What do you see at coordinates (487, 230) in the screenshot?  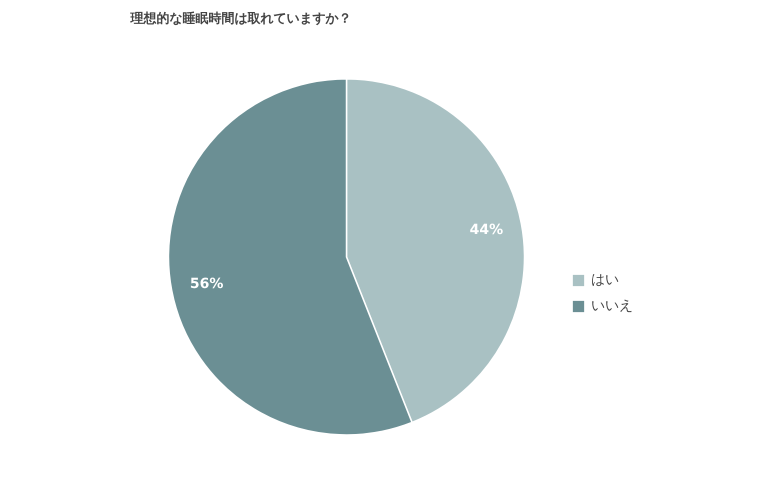 I see `data-label: 44%` at bounding box center [487, 230].